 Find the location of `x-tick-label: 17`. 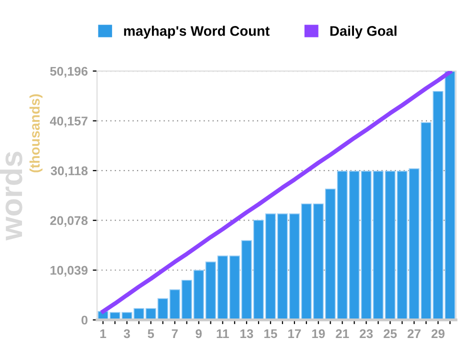

x-tick-label: 17 is located at coordinates (294, 333).